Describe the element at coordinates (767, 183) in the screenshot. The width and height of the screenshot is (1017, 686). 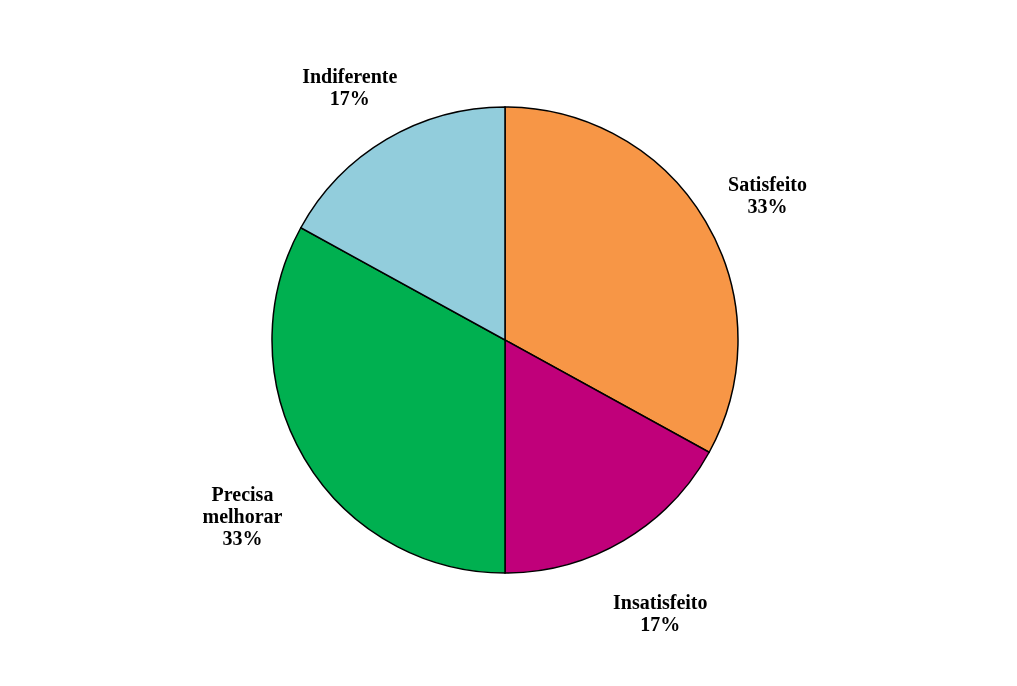
I see `slice-label: Satisfeito` at that location.